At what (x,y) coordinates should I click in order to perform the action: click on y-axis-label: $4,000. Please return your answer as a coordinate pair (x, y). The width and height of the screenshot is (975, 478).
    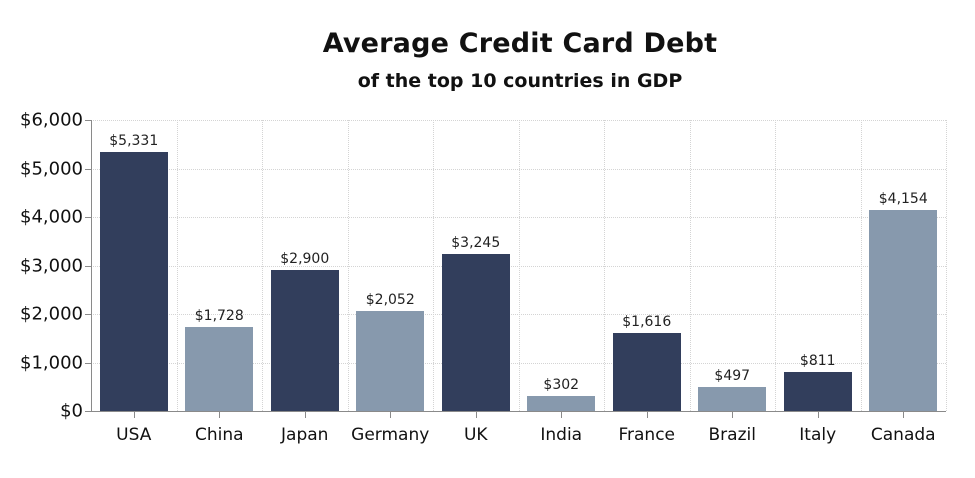
    Looking at the image, I should click on (51, 217).